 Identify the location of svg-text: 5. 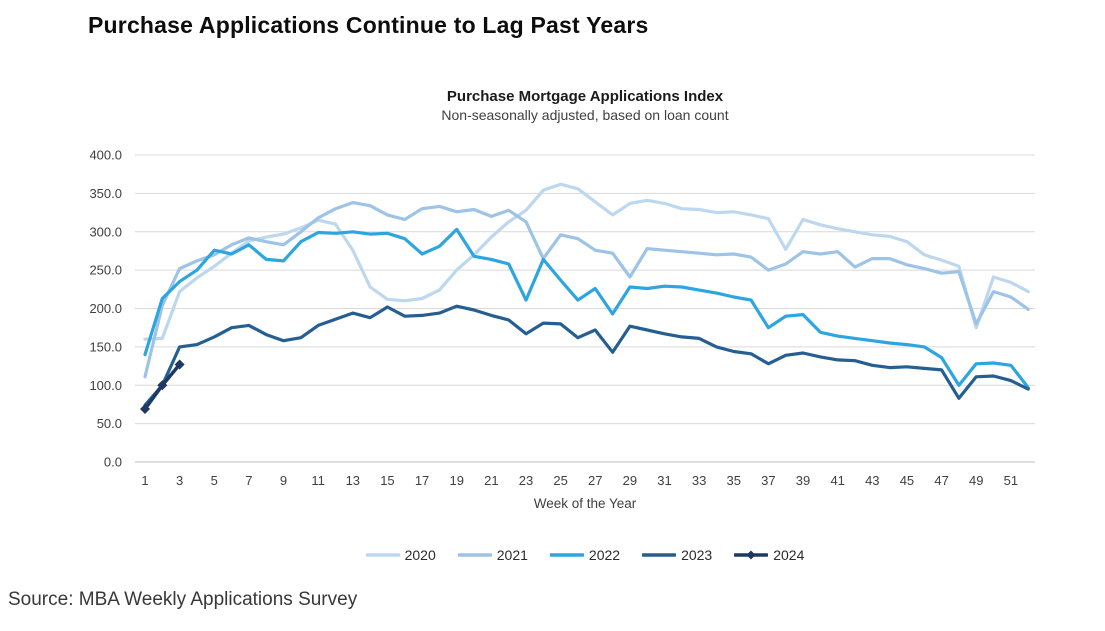
(214, 480).